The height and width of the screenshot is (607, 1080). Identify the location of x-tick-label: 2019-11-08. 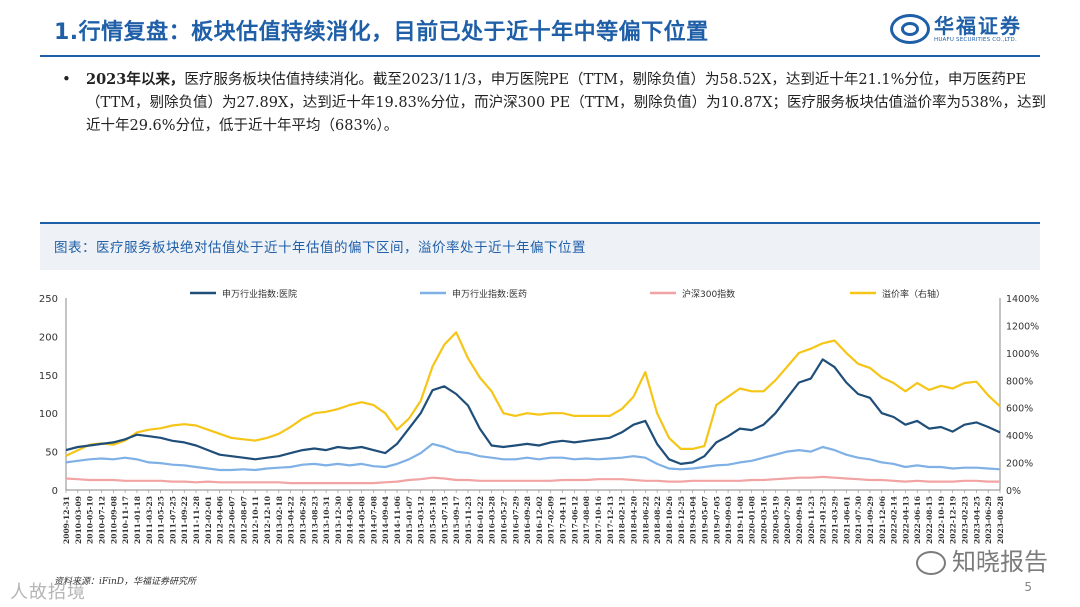
(740, 520).